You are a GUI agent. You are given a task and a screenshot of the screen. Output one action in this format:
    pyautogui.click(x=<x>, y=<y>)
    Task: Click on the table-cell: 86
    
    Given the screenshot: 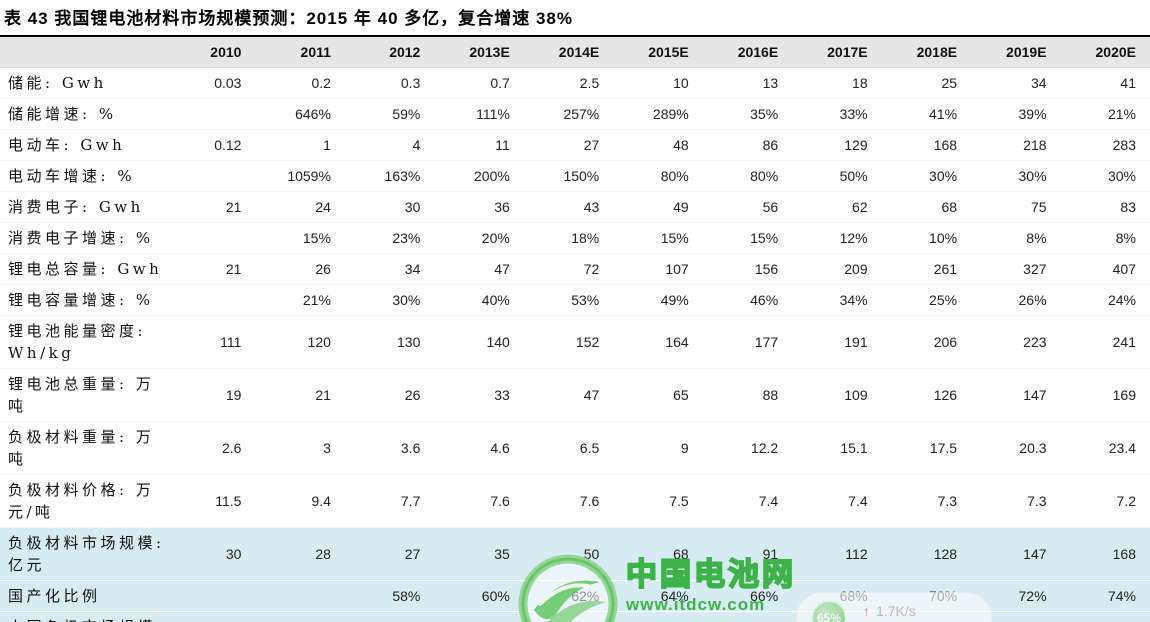 What is the action you would take?
    pyautogui.click(x=747, y=145)
    